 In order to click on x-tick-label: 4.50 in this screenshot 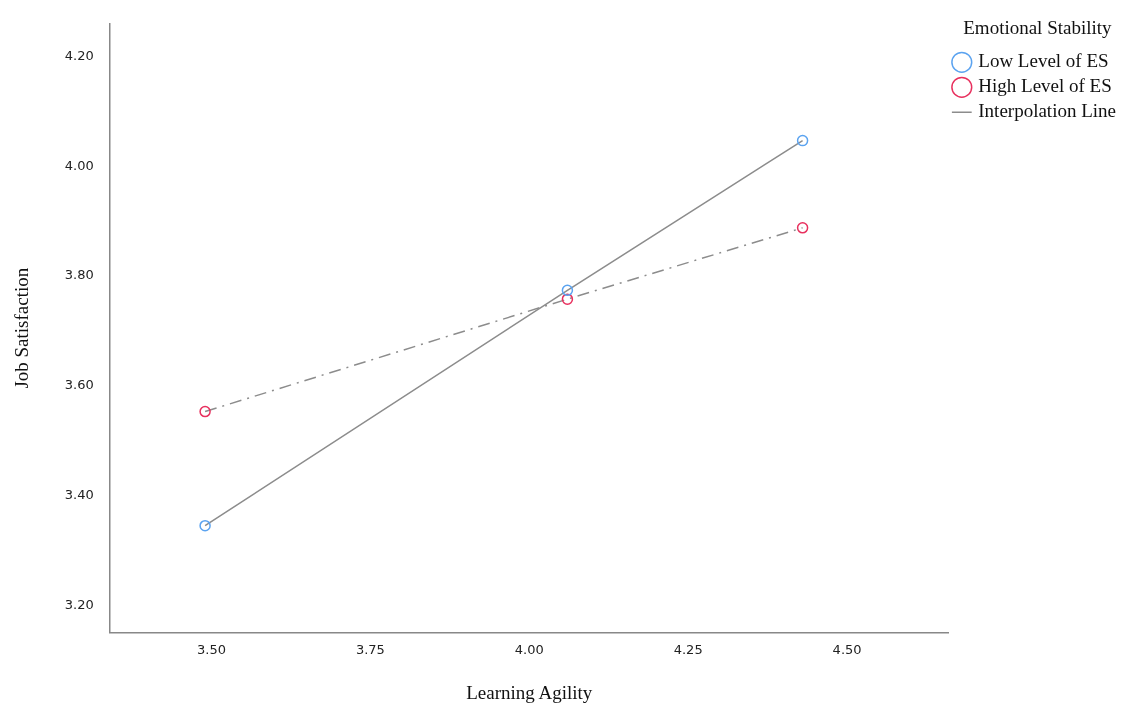, I will do `click(847, 649)`.